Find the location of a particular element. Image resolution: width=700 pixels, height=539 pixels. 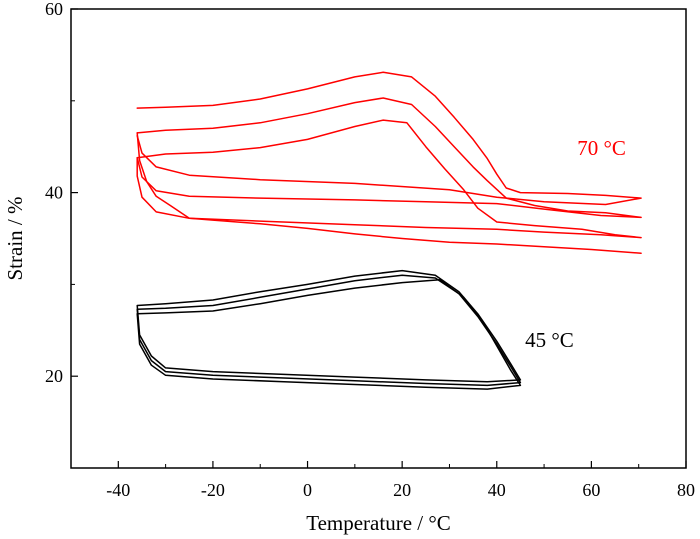

x-tick-label: 0 is located at coordinates (307, 490).